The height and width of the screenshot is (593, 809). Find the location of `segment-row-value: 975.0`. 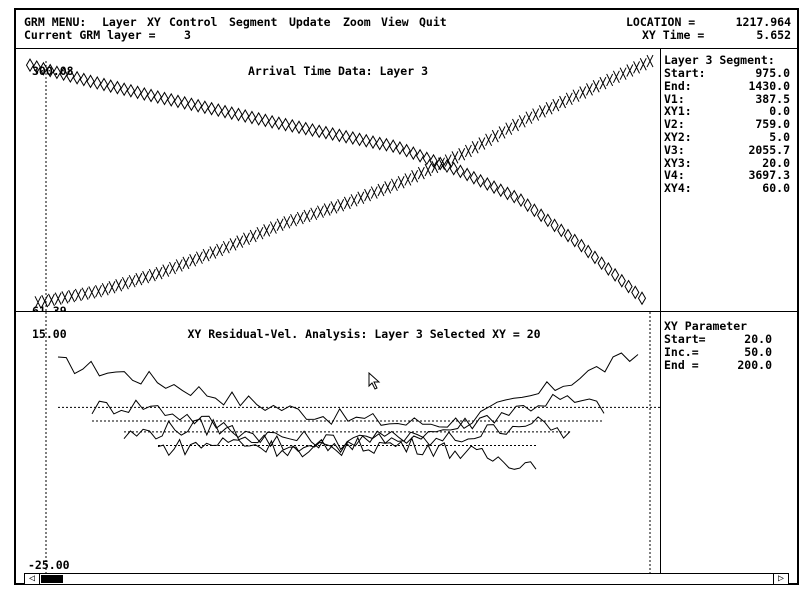

segment-row-value: 975.0 is located at coordinates (772, 73).